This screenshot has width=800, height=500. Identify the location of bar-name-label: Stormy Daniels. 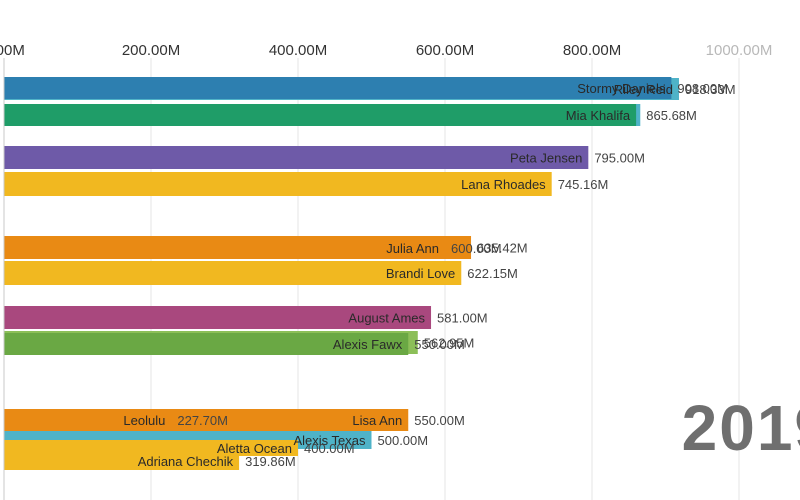
(621, 88).